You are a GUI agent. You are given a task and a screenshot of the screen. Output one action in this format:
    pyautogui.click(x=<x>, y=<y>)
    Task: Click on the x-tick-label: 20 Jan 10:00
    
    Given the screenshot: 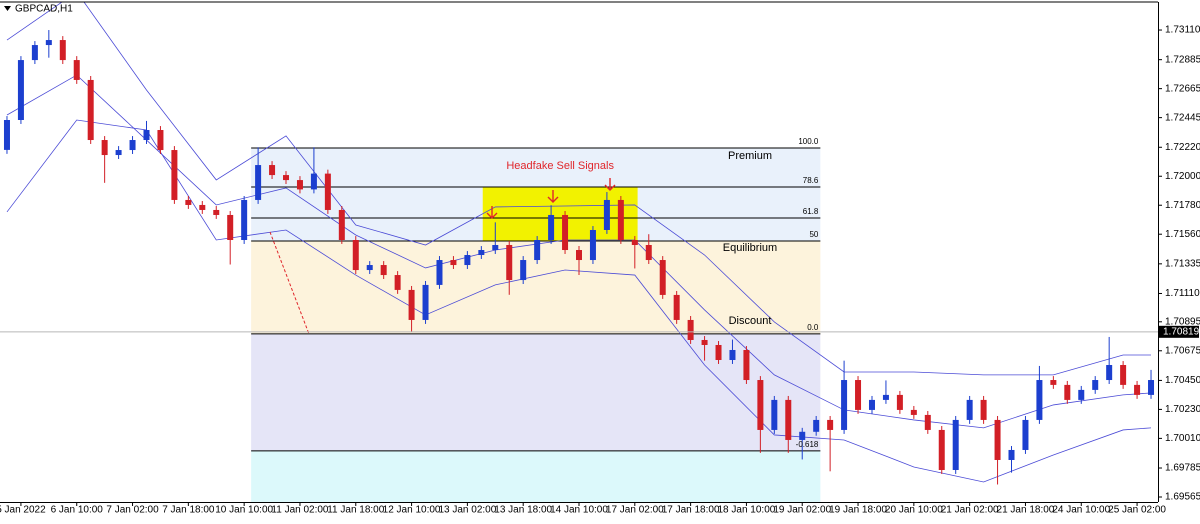 What is the action you would take?
    pyautogui.click(x=914, y=510)
    